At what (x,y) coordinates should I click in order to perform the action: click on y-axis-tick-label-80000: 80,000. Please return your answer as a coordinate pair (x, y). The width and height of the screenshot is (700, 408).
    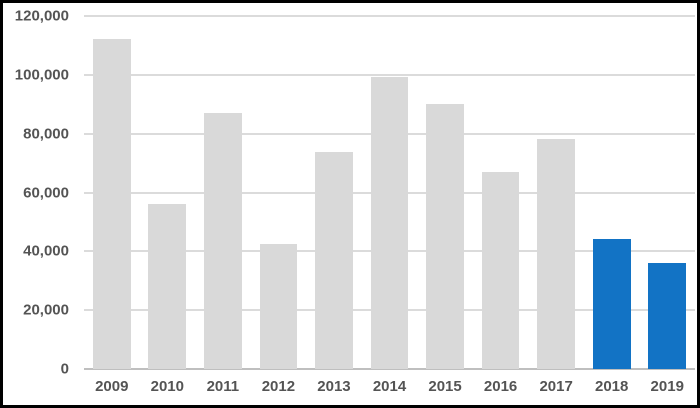
    Looking at the image, I should click on (46, 134).